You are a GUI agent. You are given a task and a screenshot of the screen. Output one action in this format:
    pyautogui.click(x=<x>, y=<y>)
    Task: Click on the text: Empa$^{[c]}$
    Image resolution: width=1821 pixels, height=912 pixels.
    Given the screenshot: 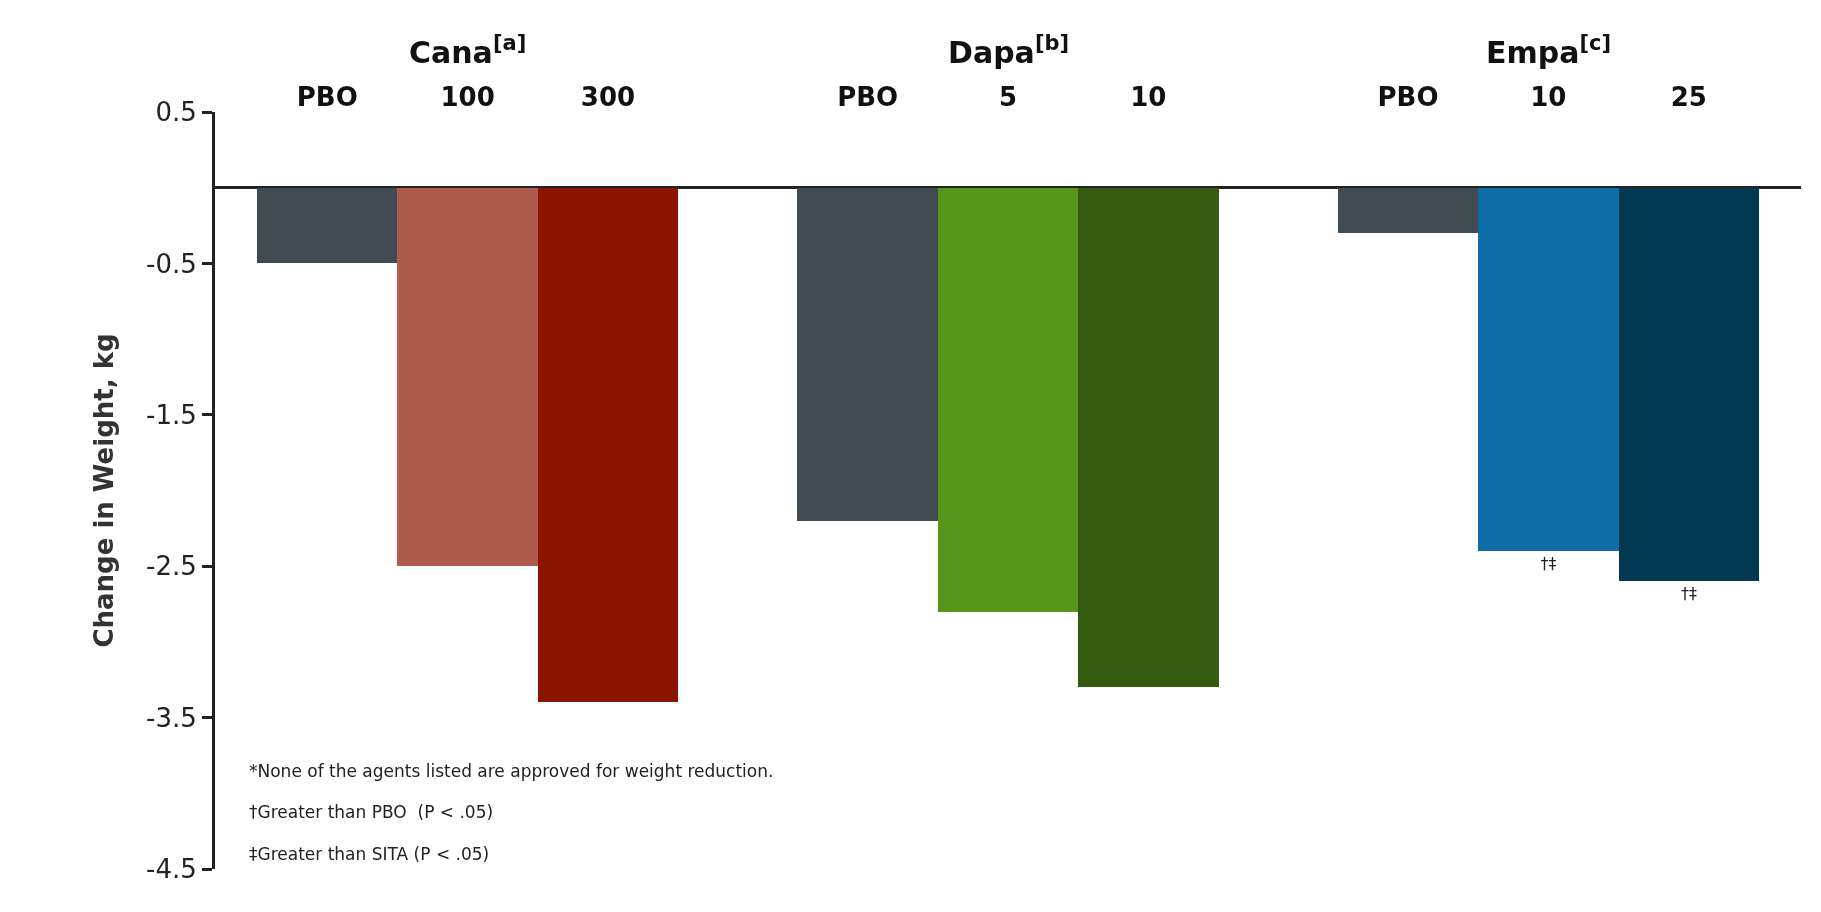 What is the action you would take?
    pyautogui.click(x=1549, y=50)
    